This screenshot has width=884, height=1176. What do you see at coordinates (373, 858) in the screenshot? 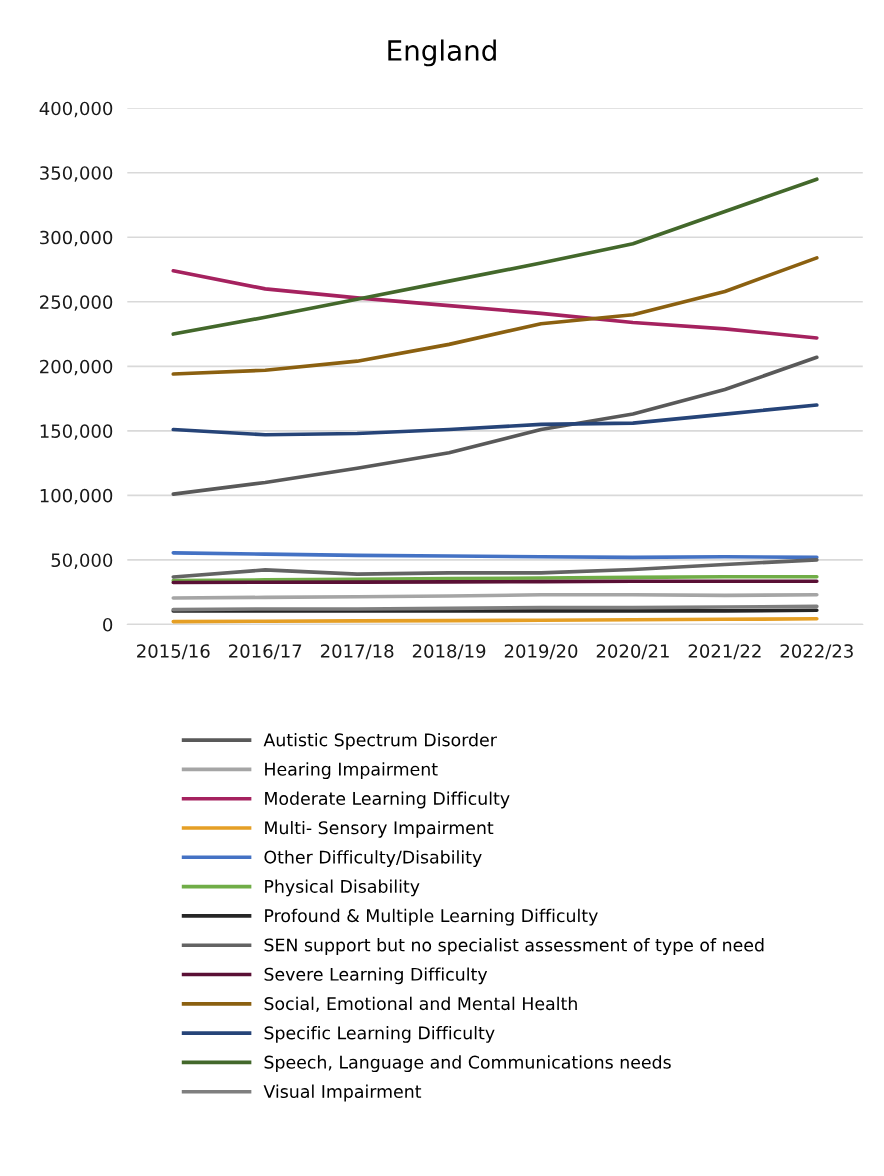
I see `legend-label: Other Difficulty/Disability` at bounding box center [373, 858].